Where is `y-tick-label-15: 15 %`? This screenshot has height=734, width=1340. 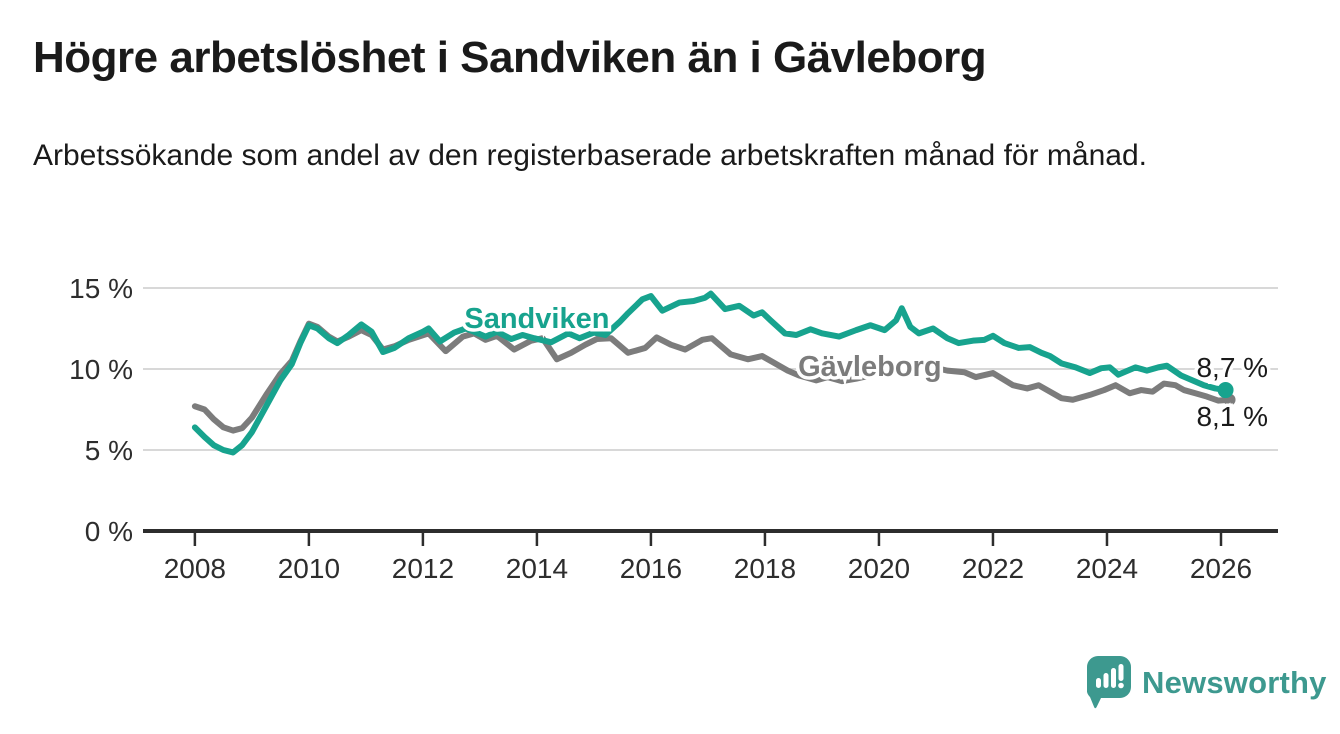 y-tick-label-15: 15 % is located at coordinates (101, 288).